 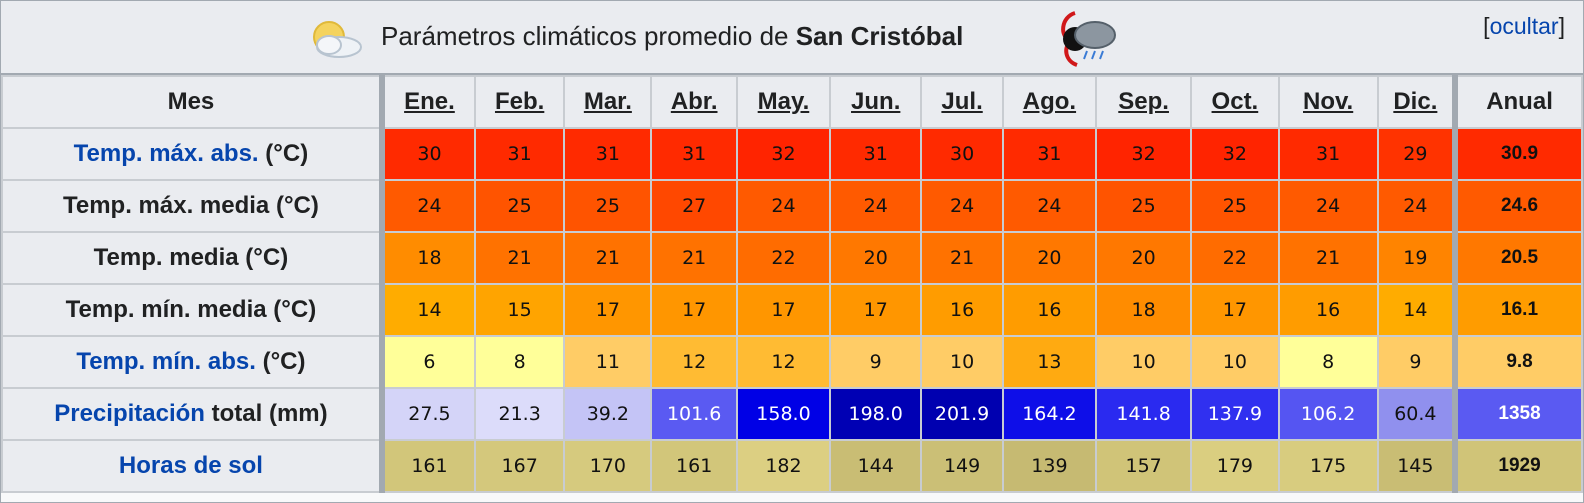 I want to click on value-cell: 157, so click(x=1144, y=466).